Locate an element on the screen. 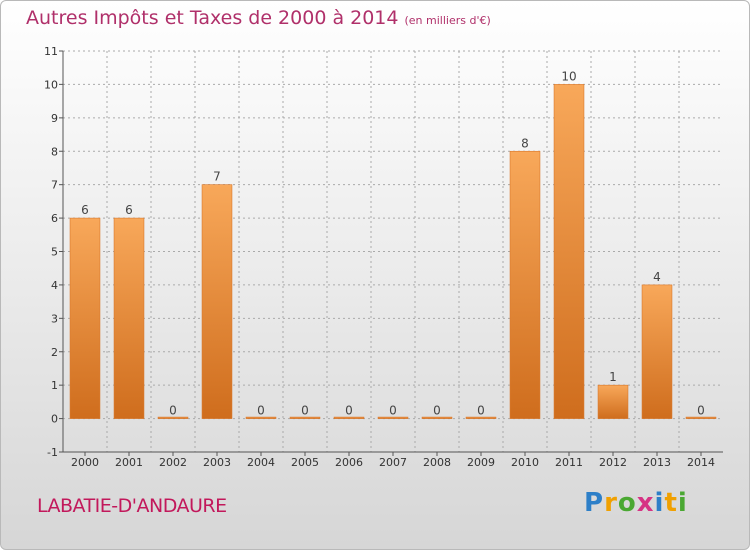  commune-name: LABATIE-D'ANDAURE is located at coordinates (132, 506).